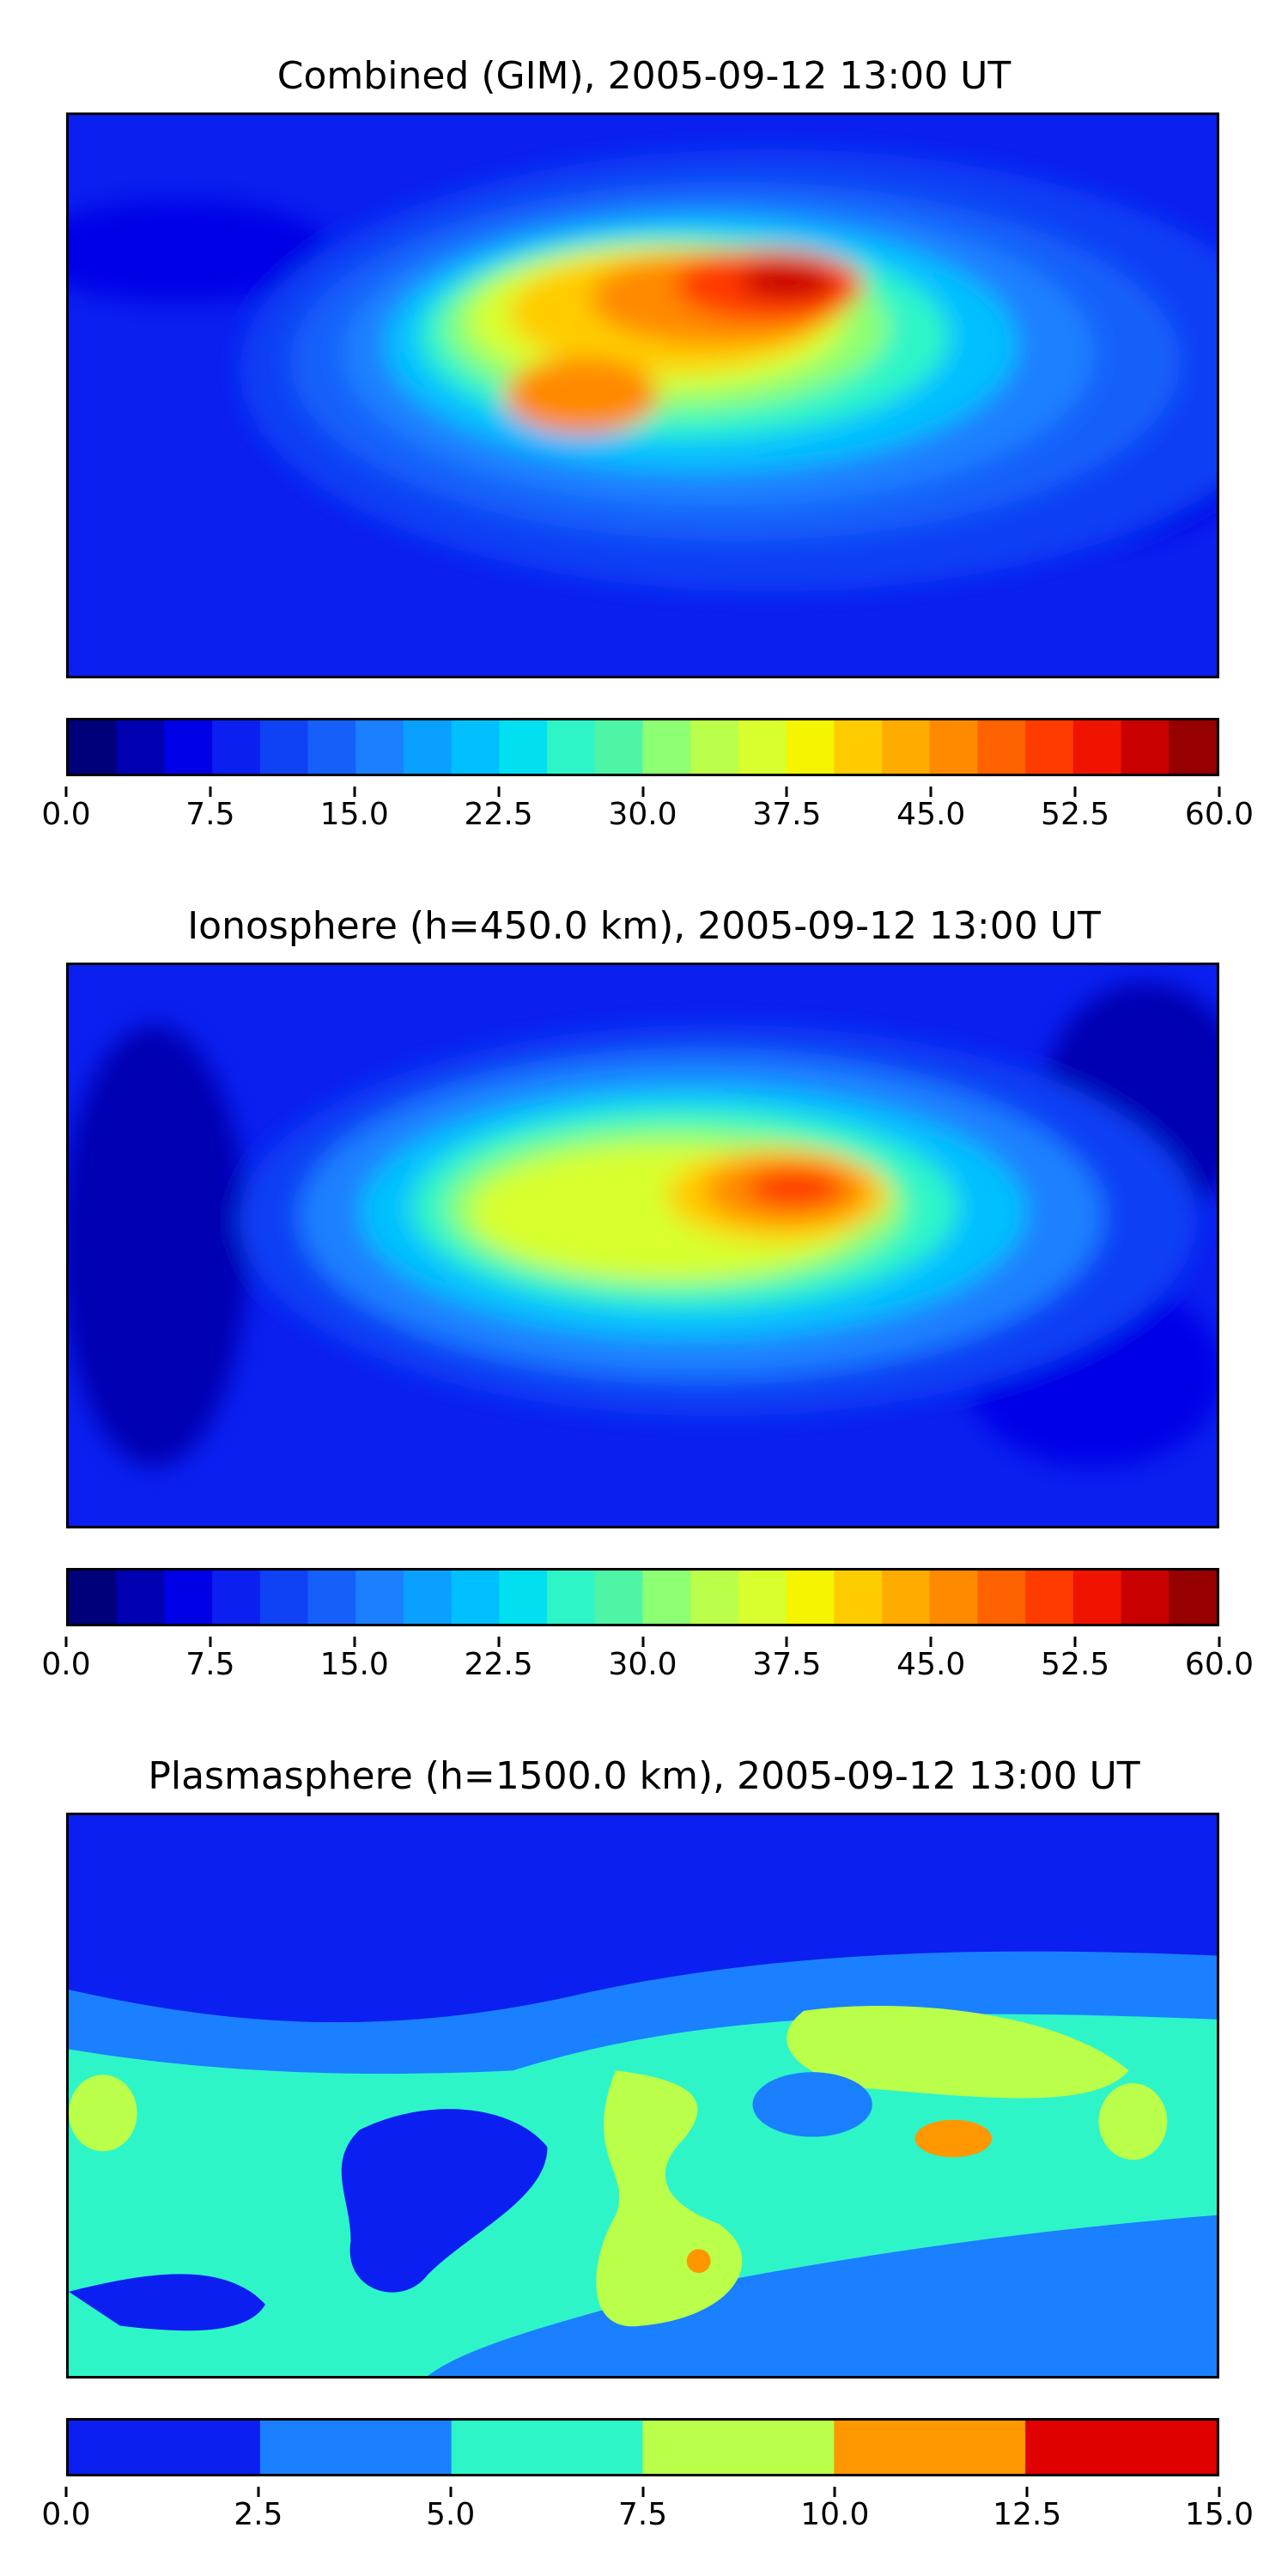 This screenshot has width=1288, height=2576. What do you see at coordinates (258, 2514) in the screenshot?
I see `colorbar-tick-label: 2.5` at bounding box center [258, 2514].